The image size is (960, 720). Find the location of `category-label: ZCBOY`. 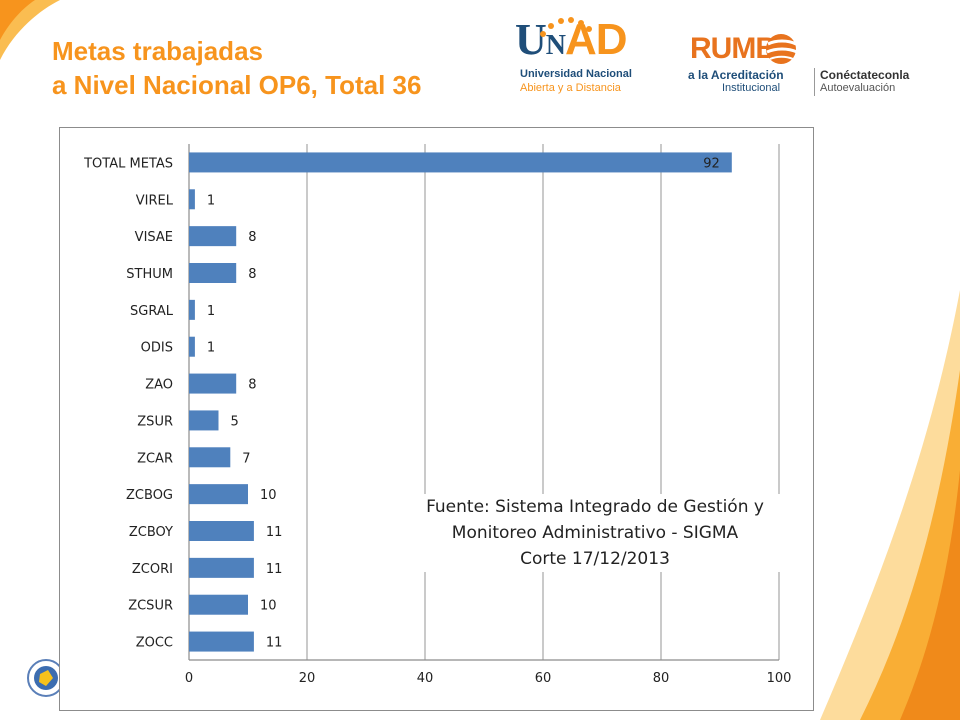

category-label: ZCBOY is located at coordinates (151, 532).